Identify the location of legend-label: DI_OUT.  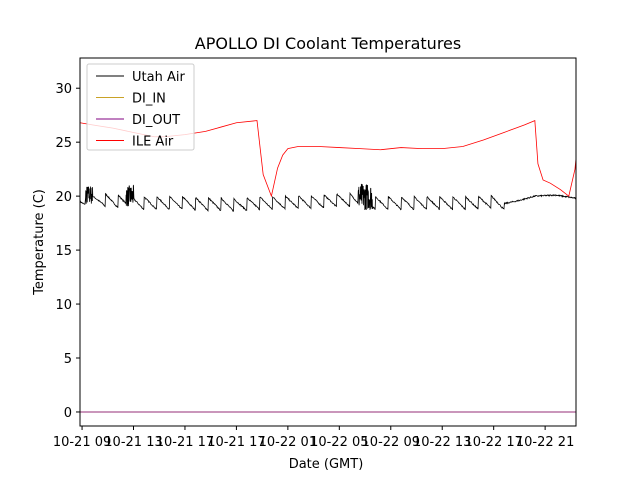
(156, 120).